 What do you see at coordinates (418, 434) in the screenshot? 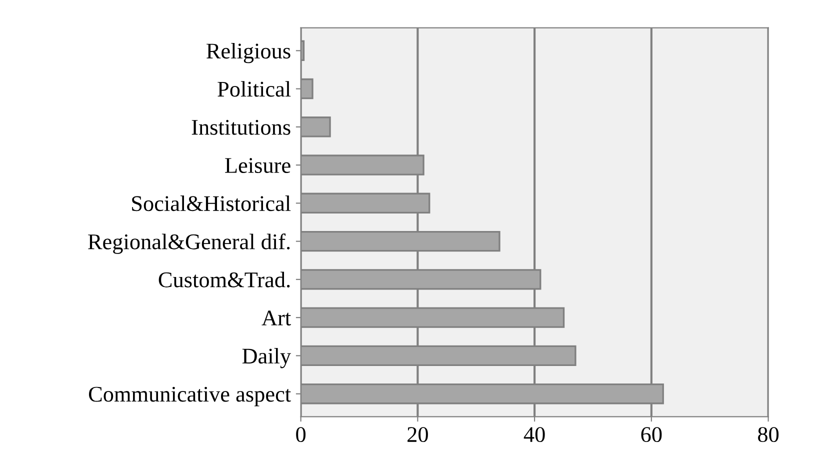
I see `x-tick-label: 20` at bounding box center [418, 434].